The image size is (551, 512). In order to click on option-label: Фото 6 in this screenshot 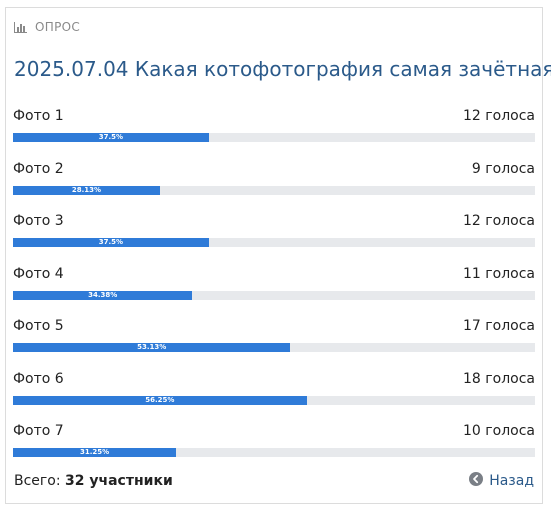, I will do `click(38, 378)`.